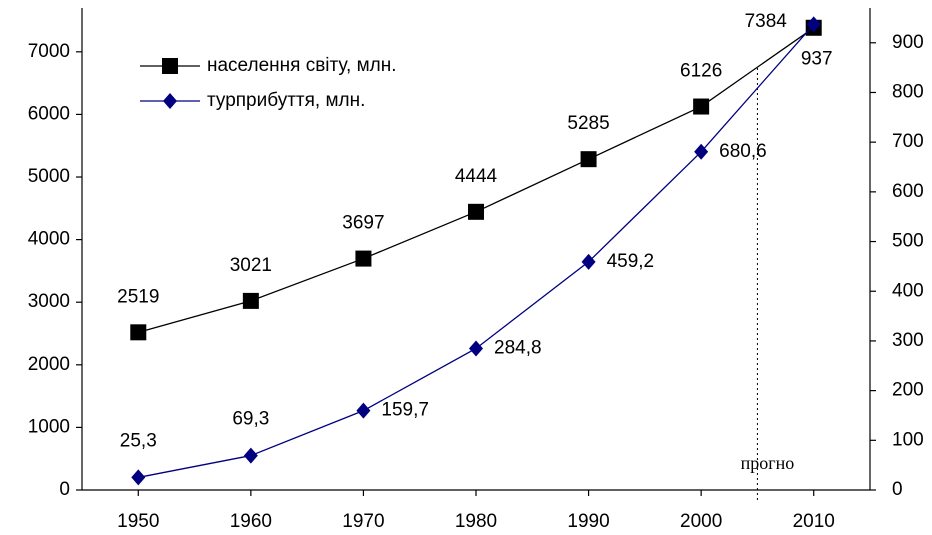 The width and height of the screenshot is (932, 535). I want to click on x-tick-label: 1970, so click(363, 521).